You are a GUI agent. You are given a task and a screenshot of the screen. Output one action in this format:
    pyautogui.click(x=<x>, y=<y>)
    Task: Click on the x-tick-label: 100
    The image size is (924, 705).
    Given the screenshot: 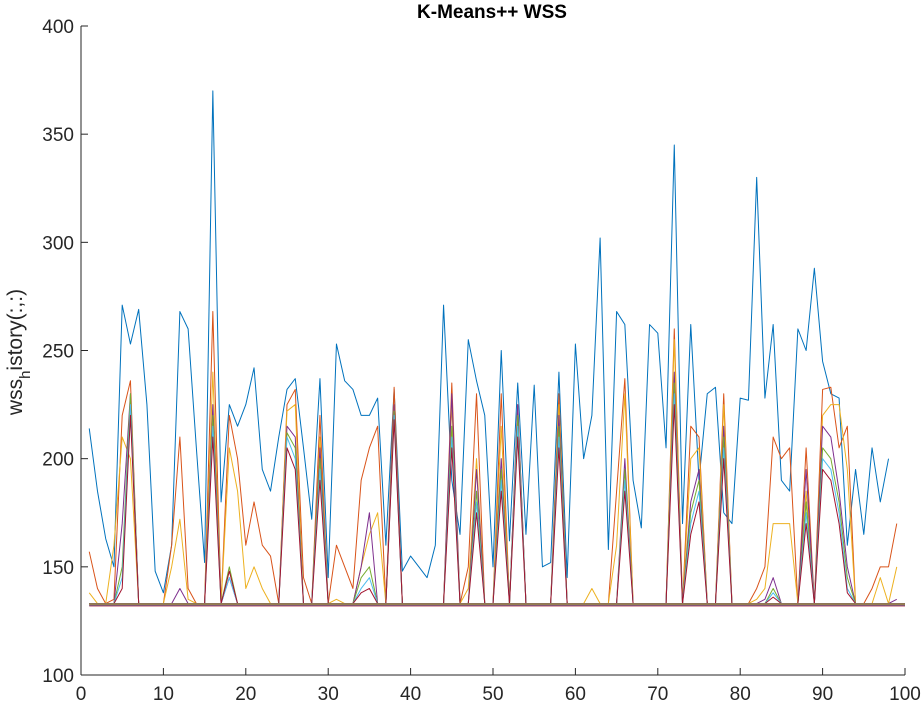 What is the action you would take?
    pyautogui.click(x=905, y=694)
    